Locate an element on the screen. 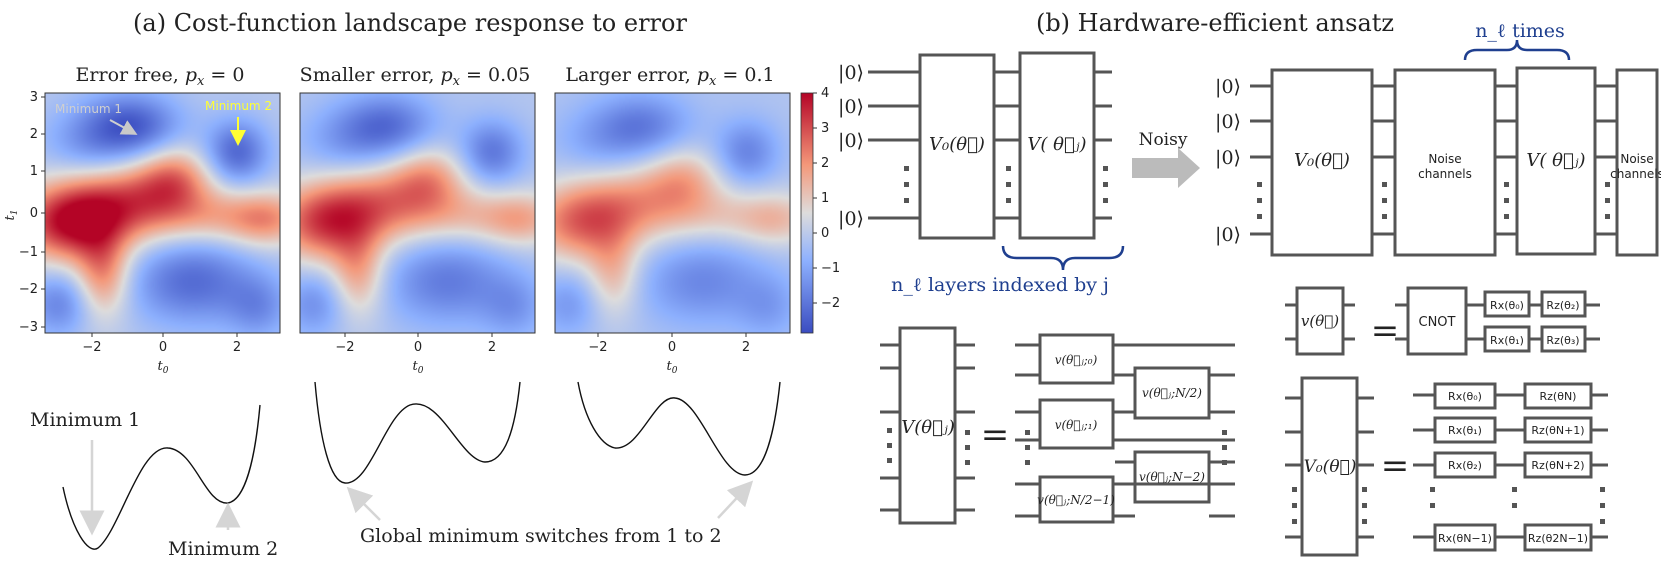 This screenshot has height=571, width=1661. sub-block-nm2: v(θ⃗ⱼ;N−2) is located at coordinates (1172, 477).